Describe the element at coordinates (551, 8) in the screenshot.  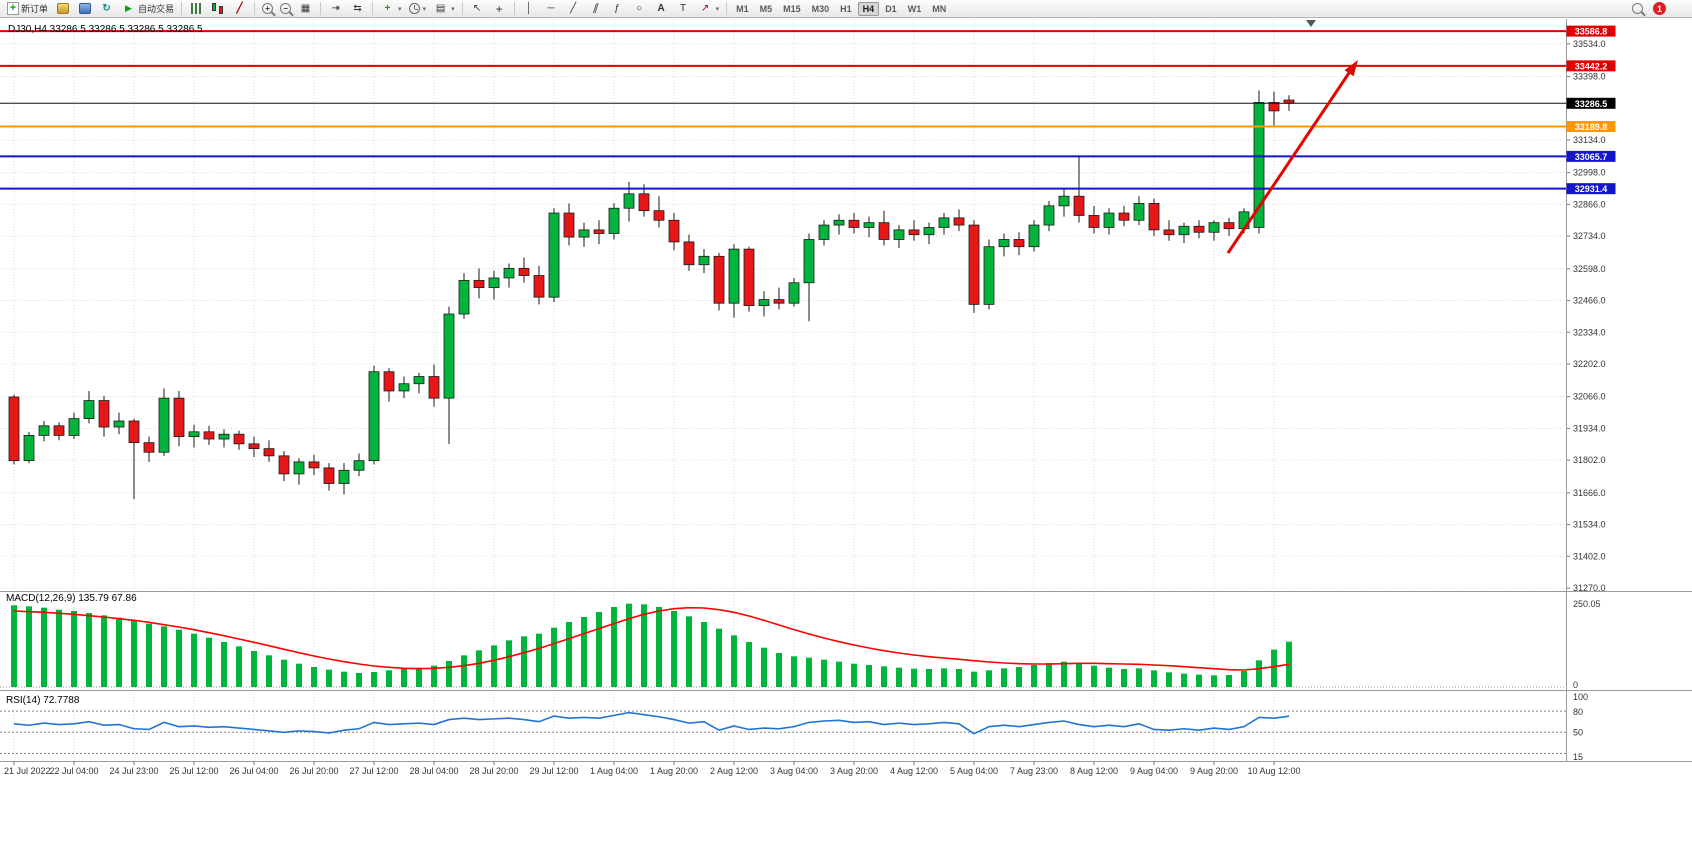
I see `horizontal-line-button: ─` at that location.